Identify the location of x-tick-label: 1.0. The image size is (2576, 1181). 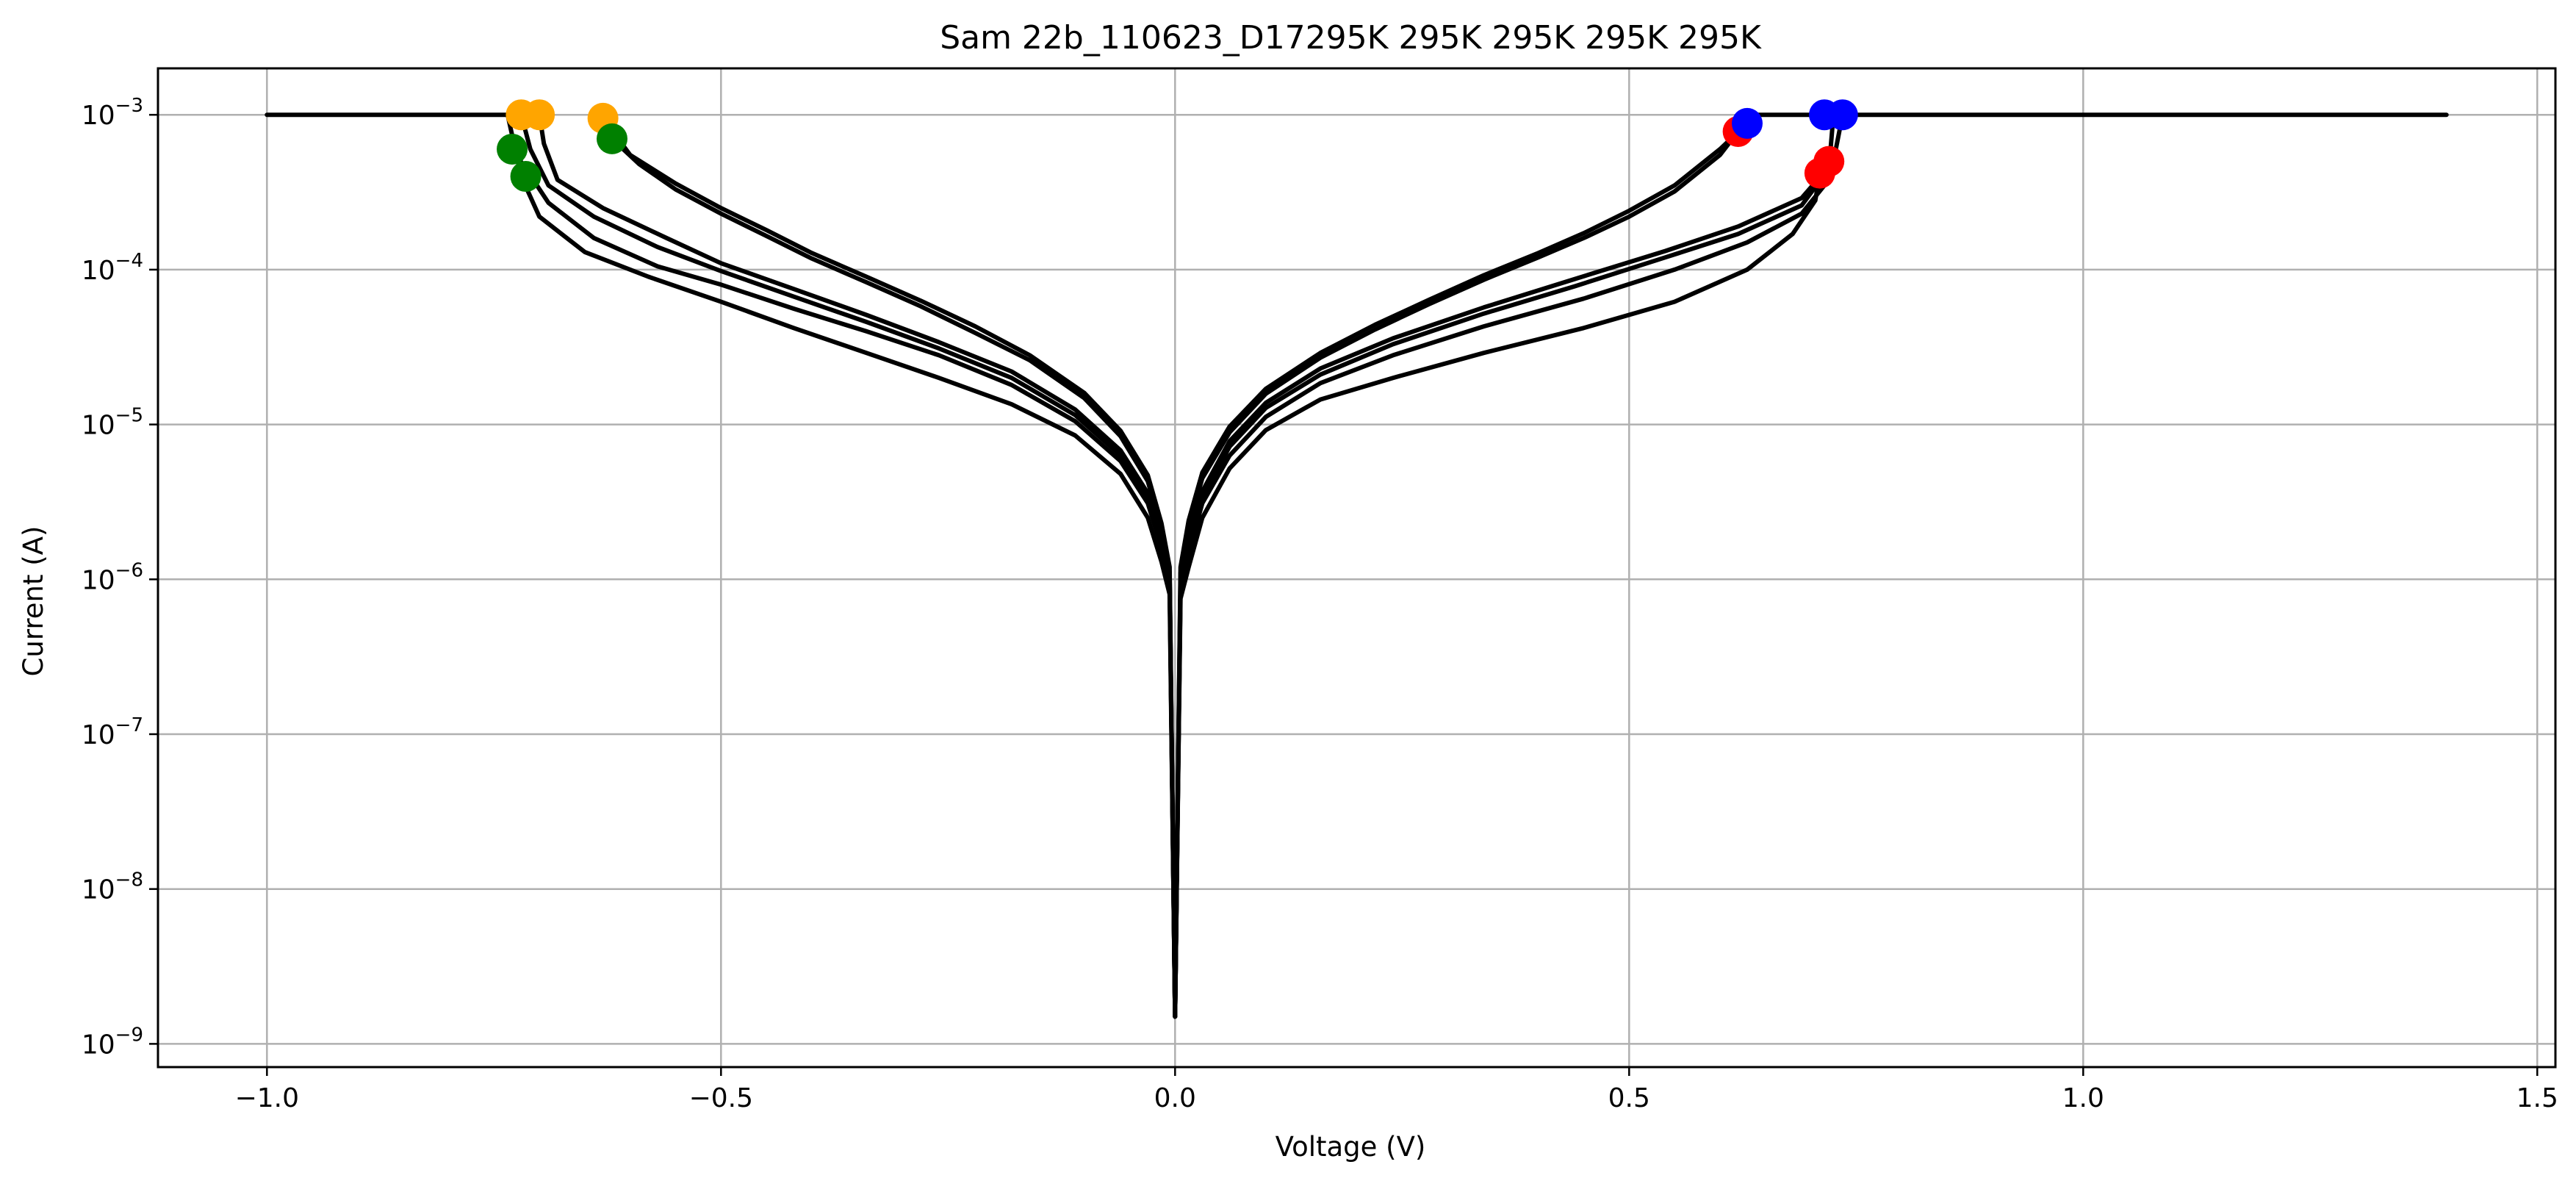
(2083, 1098).